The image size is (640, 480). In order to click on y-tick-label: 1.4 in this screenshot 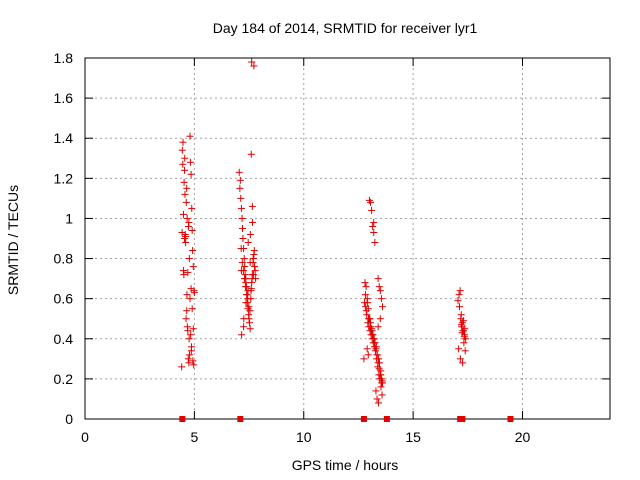, I will do `click(64, 138)`.